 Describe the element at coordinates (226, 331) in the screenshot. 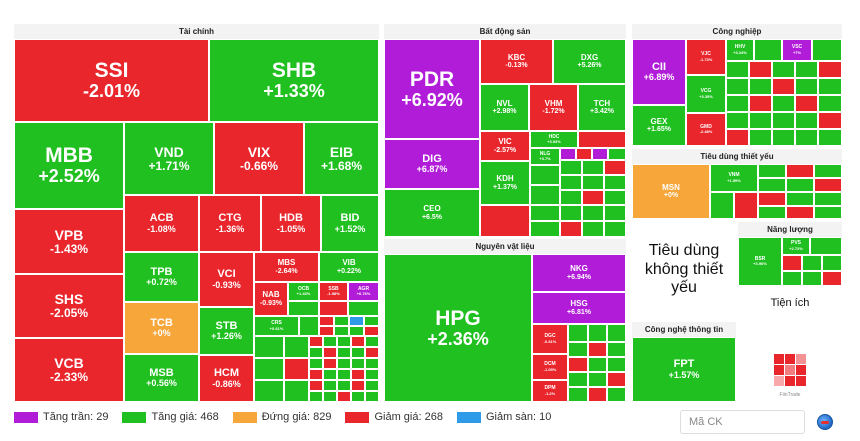

I see `tile-stb: STB +1.26%` at that location.